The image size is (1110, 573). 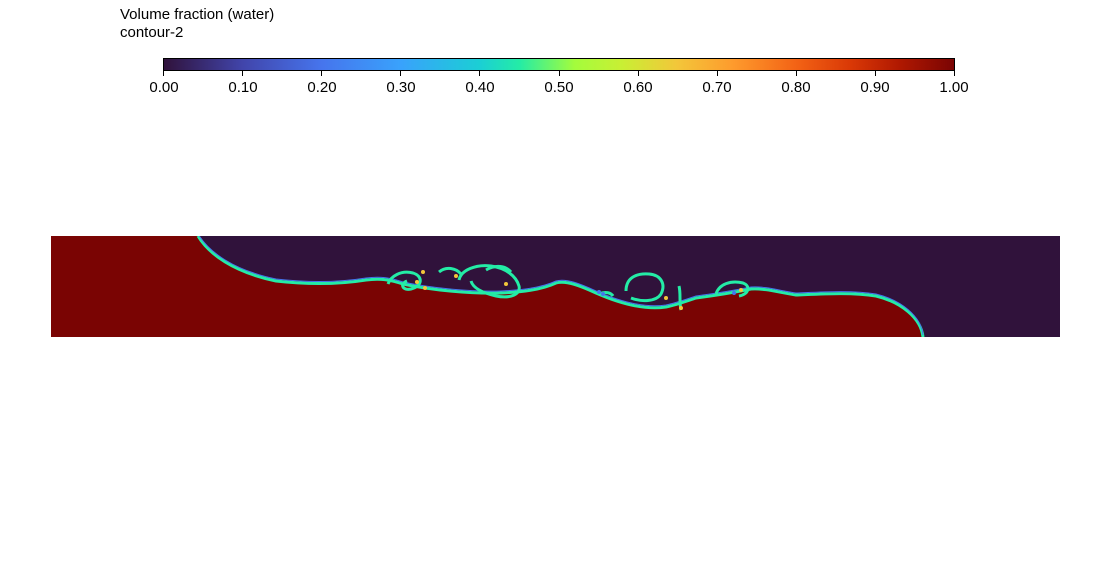 I want to click on colorbar-tick-label: 0.50, so click(x=559, y=87).